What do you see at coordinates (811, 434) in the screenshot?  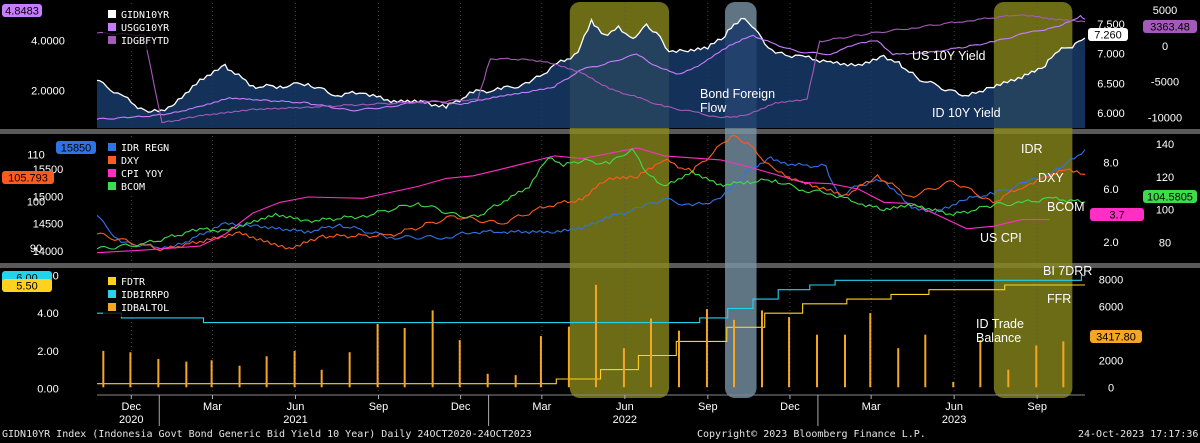 I see `footer-copyright: Copyright© 2023 Bloomberg Finance L.P.` at bounding box center [811, 434].